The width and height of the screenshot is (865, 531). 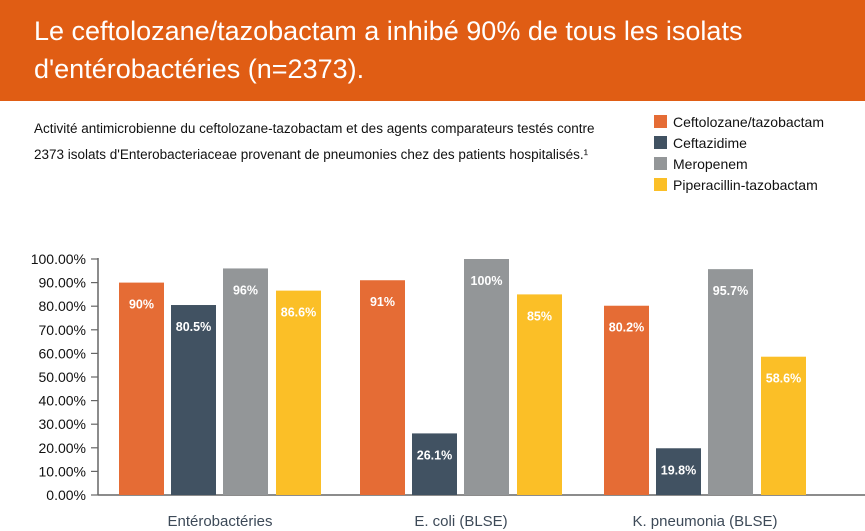 I want to click on x-tick-label: K. pneumonia (BLSE), so click(x=704, y=521).